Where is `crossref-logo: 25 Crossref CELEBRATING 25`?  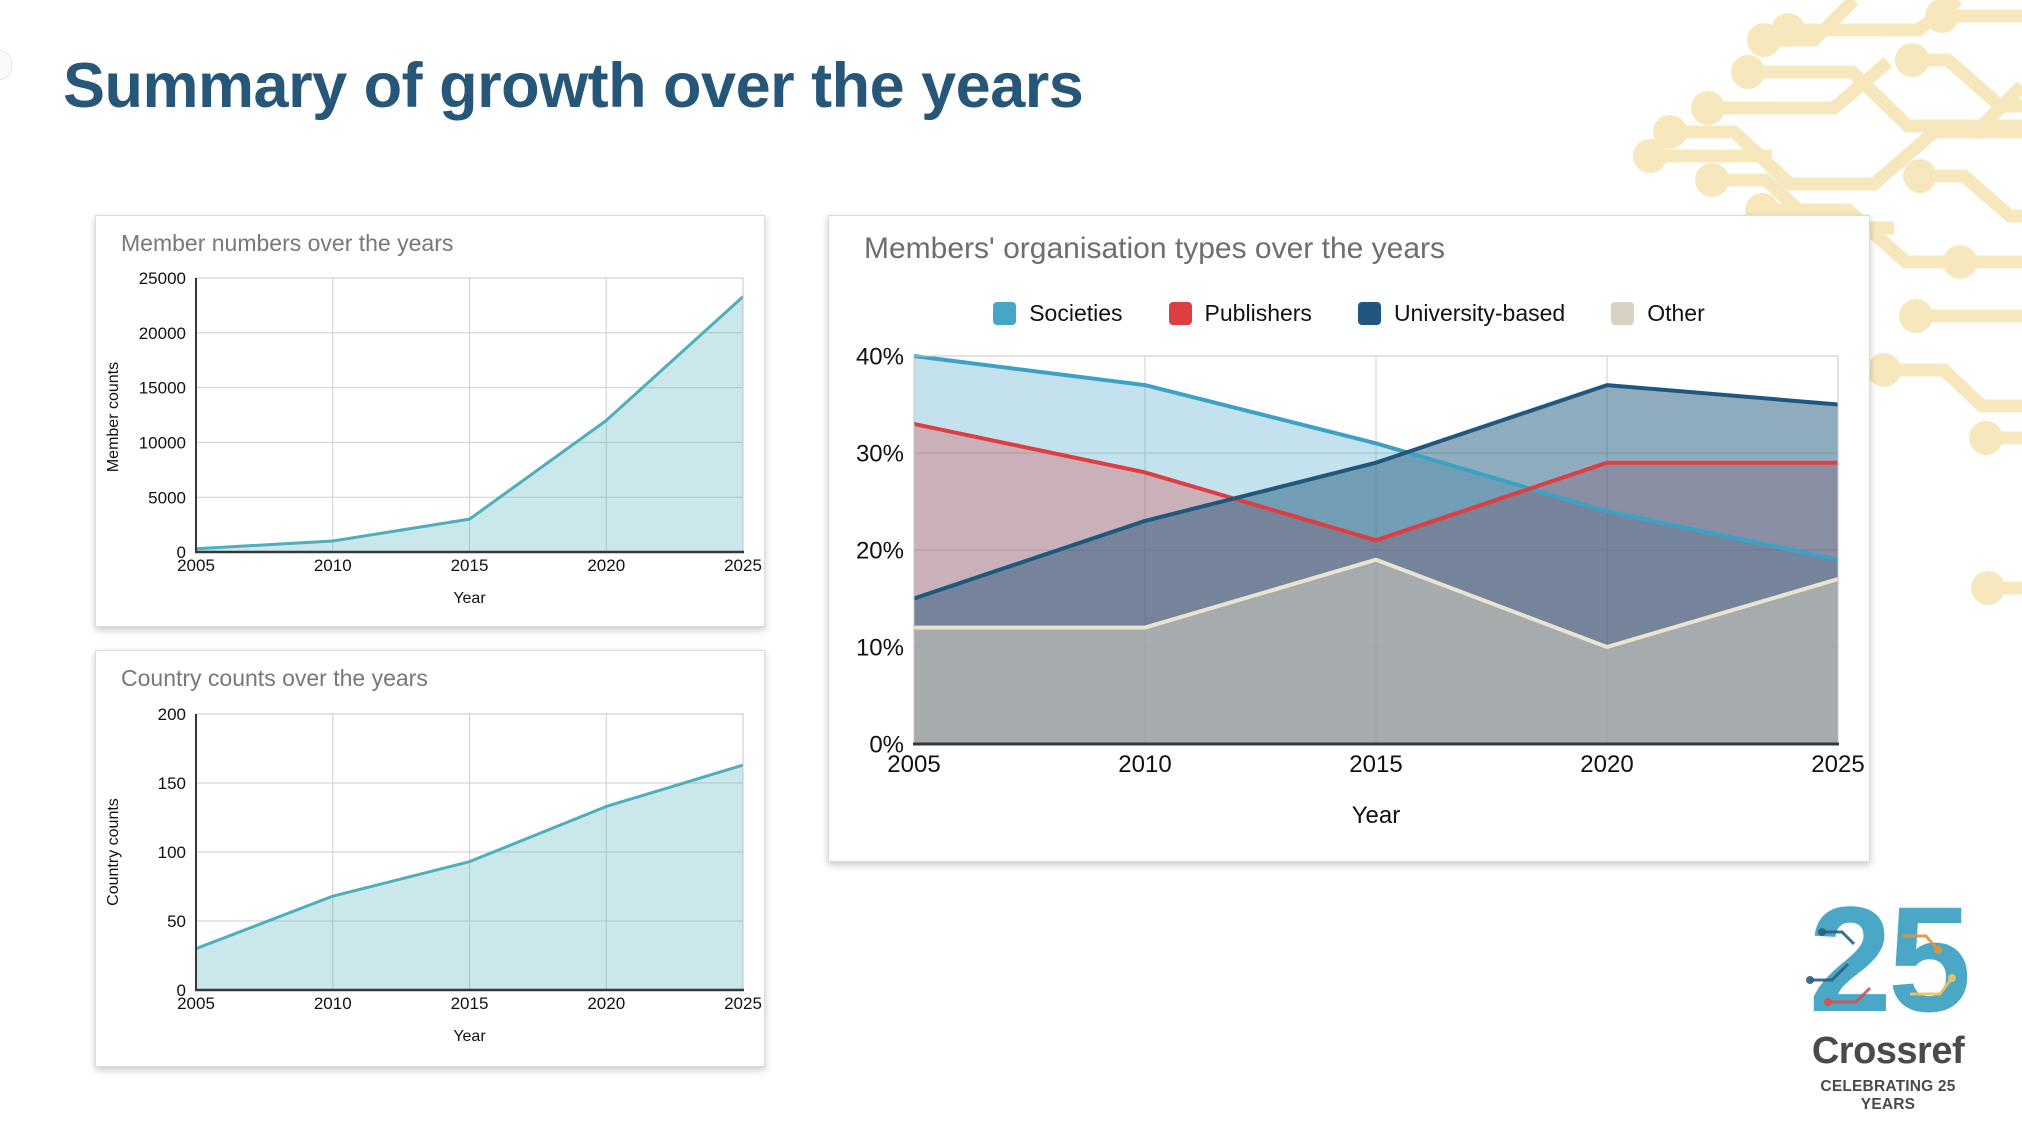 crossref-logo: 25 Crossref CELEBRATING 25 is located at coordinates (1888, 999).